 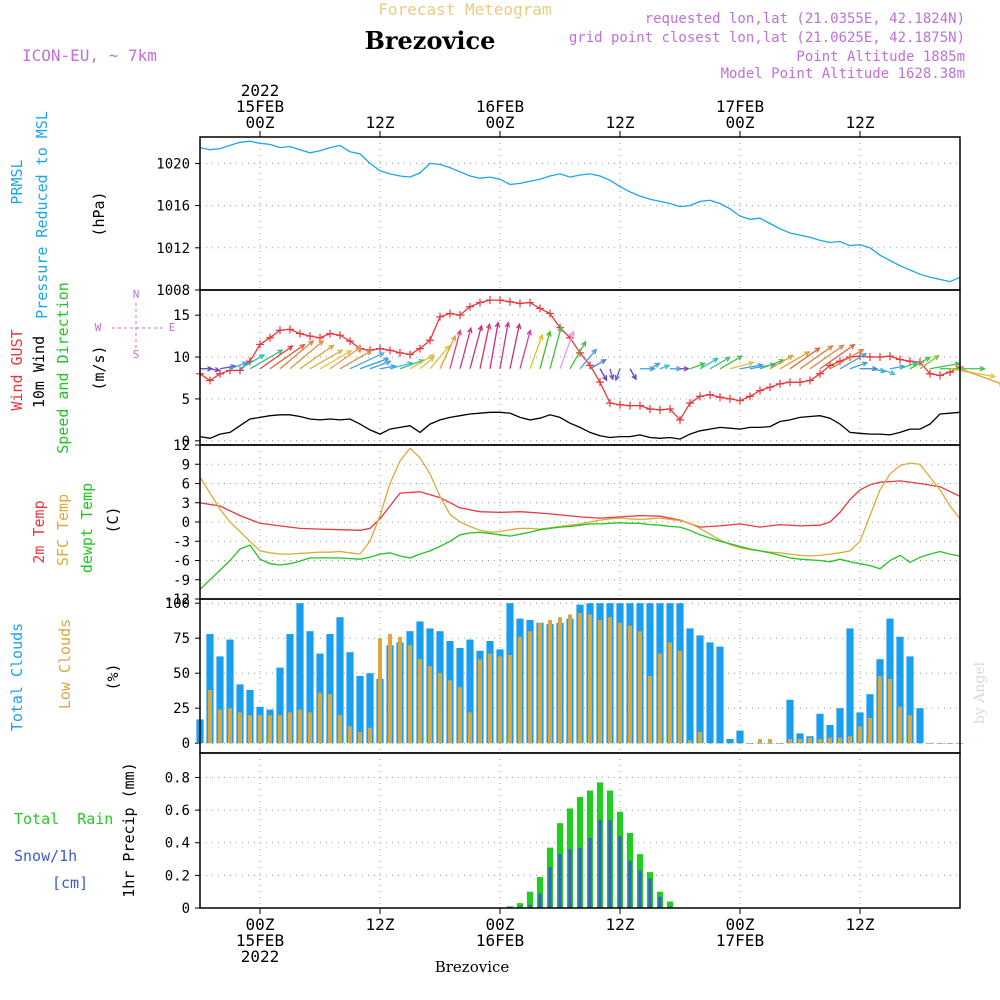 I want to click on top-time-label: 16FEB, so click(x=500, y=106).